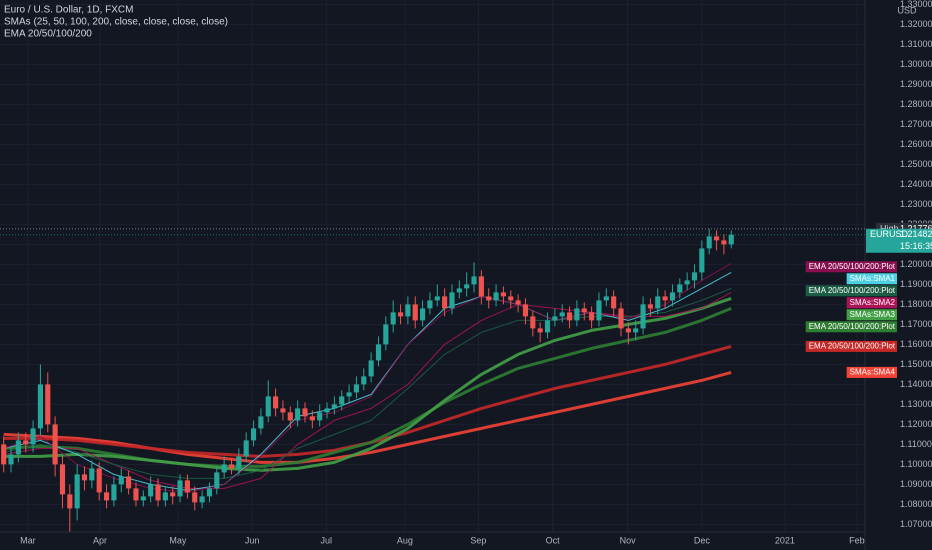 This screenshot has height=550, width=932. What do you see at coordinates (916, 234) in the screenshot?
I see `price-value: 1.21482` at bounding box center [916, 234].